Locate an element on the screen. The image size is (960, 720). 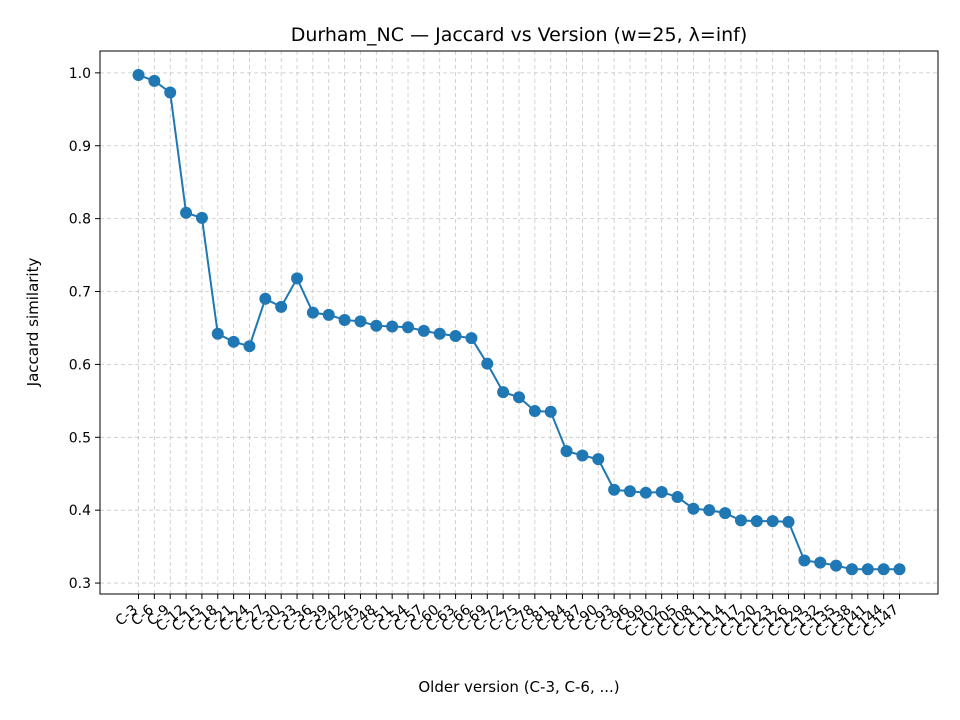
y-axis-ticks: 0.3 0.4 0.5 0.6 0.7 0.8 0.9 1.0 is located at coordinates (84, 329).